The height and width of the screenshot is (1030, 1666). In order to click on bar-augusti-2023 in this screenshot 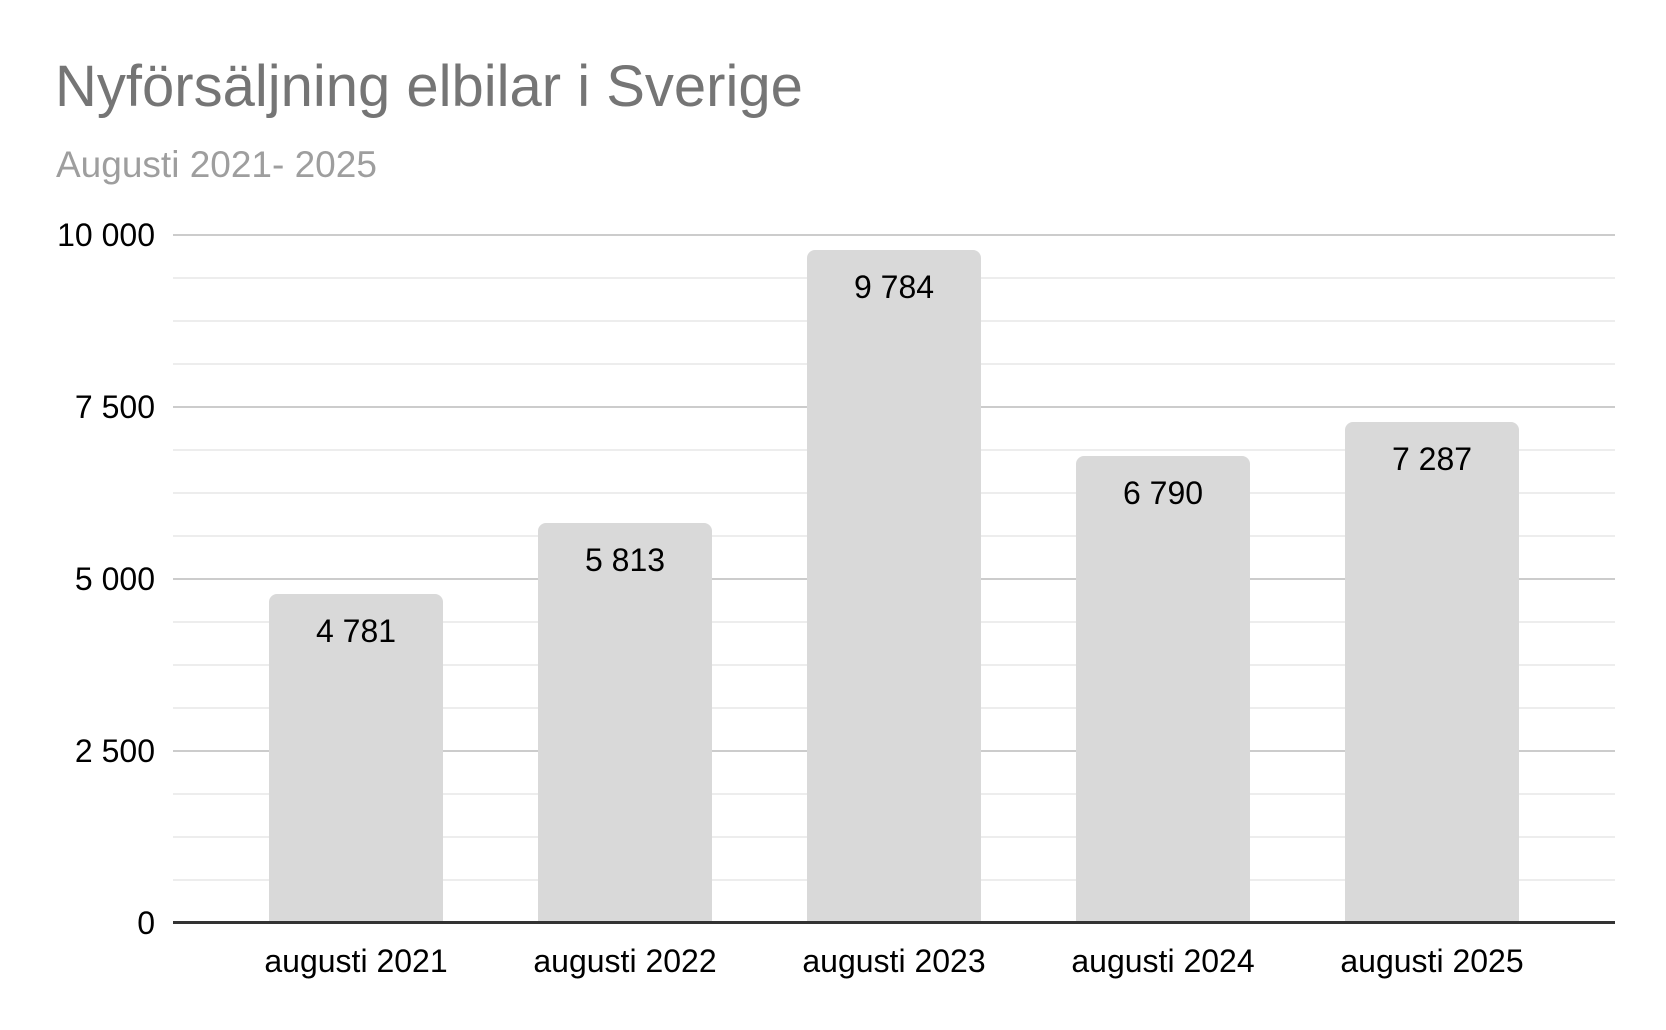, I will do `click(894, 586)`.